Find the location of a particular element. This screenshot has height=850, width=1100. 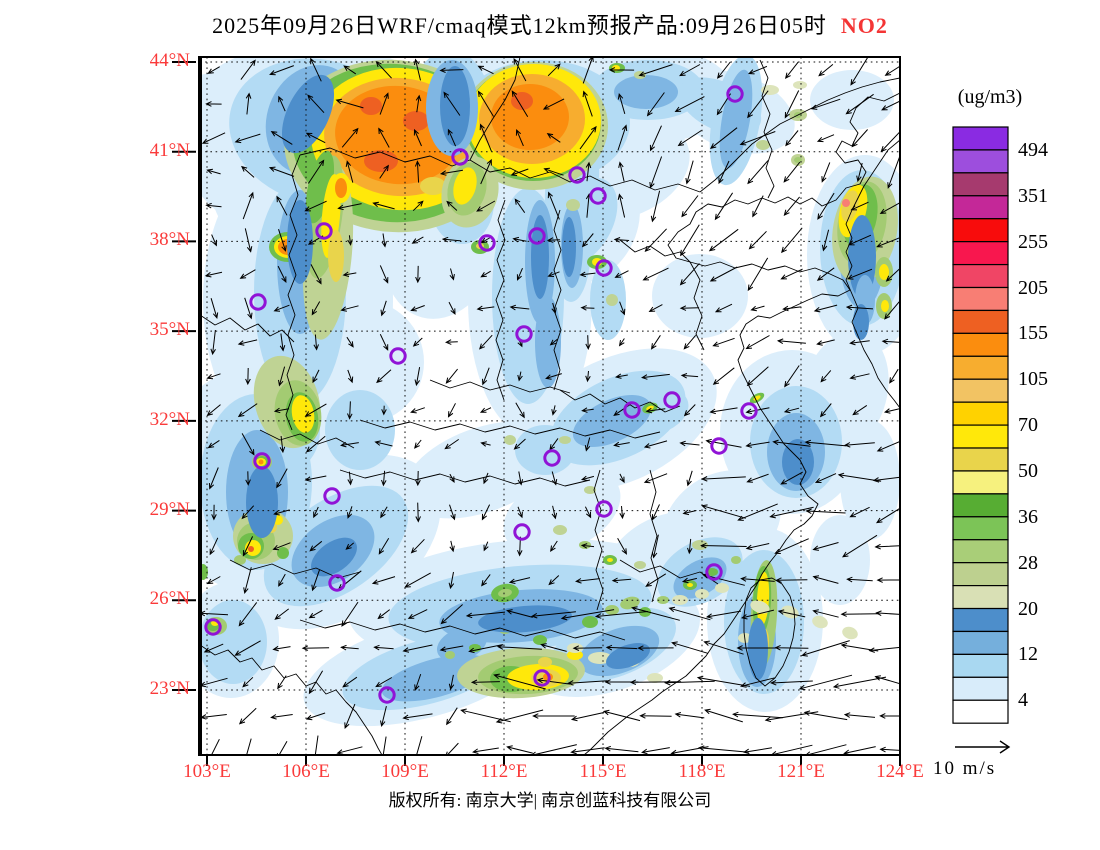

lon-label: 112°E is located at coordinates (504, 771).